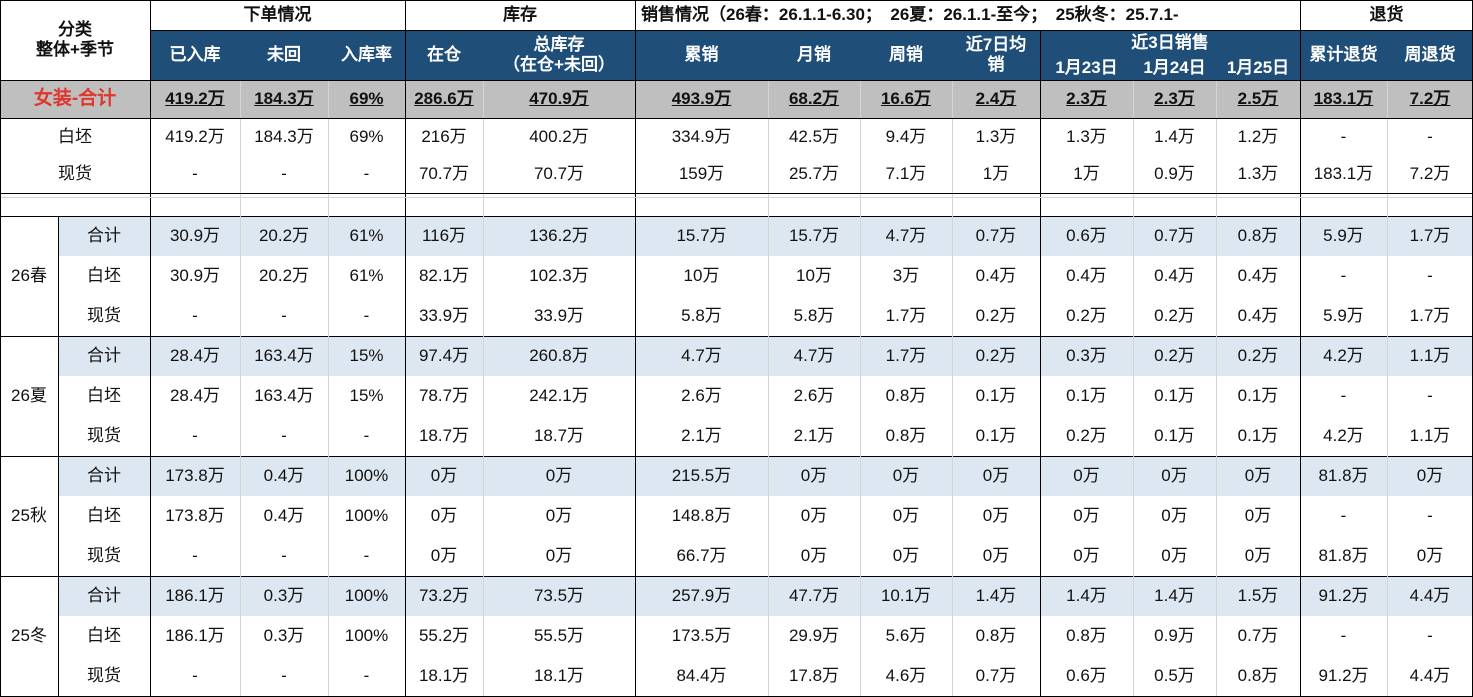 The height and width of the screenshot is (697, 1473). What do you see at coordinates (559, 136) in the screenshot?
I see `data-cell: 400.2万` at bounding box center [559, 136].